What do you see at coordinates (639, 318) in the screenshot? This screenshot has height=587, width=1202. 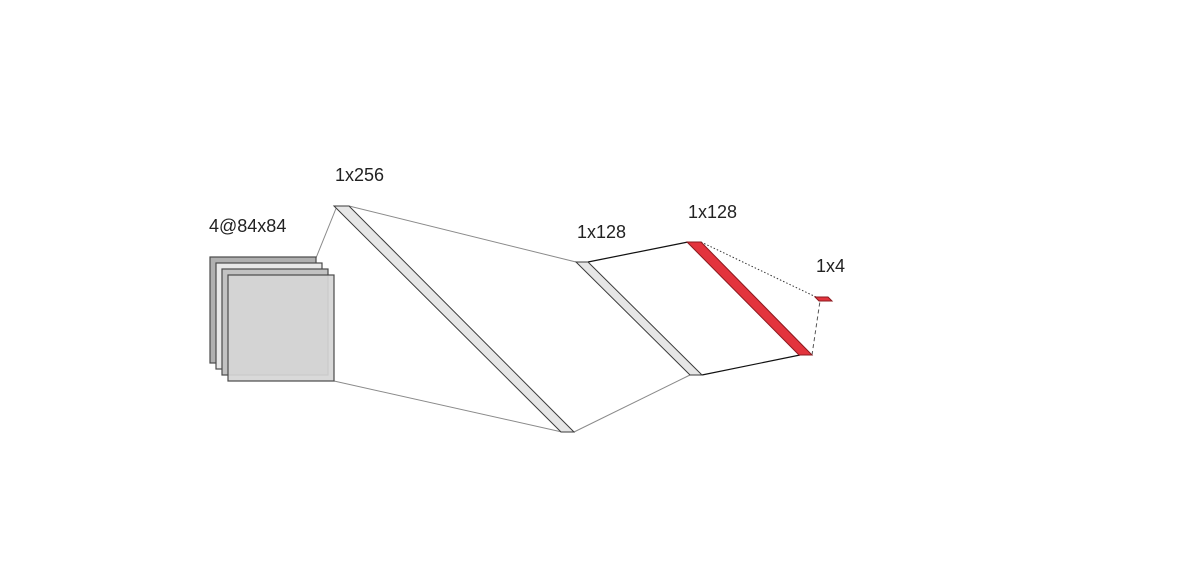 I see `fc2-slab` at bounding box center [639, 318].